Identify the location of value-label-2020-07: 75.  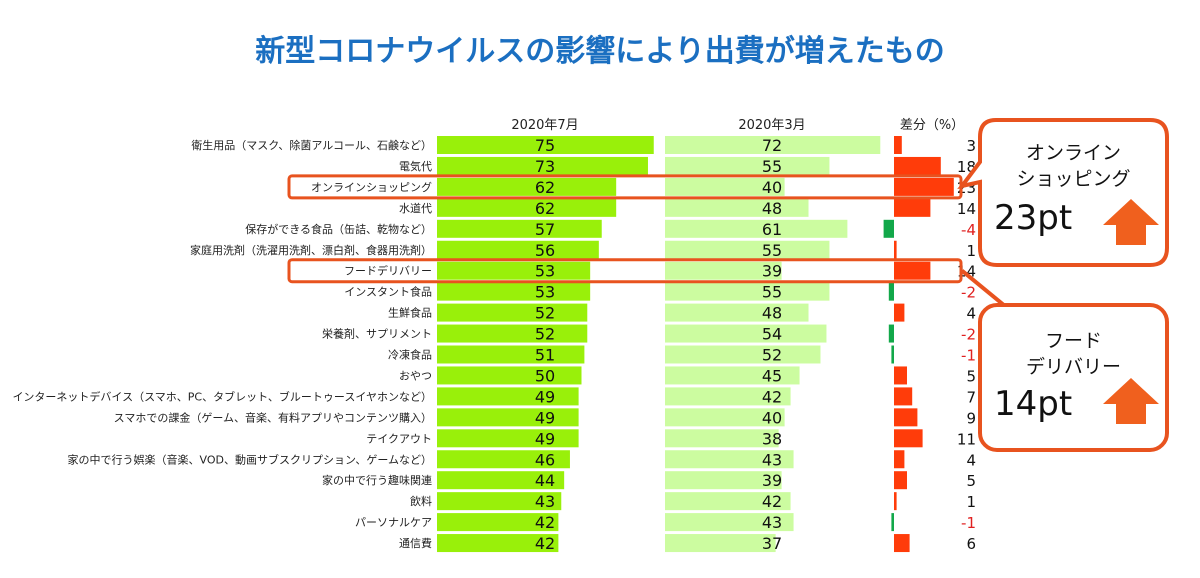
(545, 145).